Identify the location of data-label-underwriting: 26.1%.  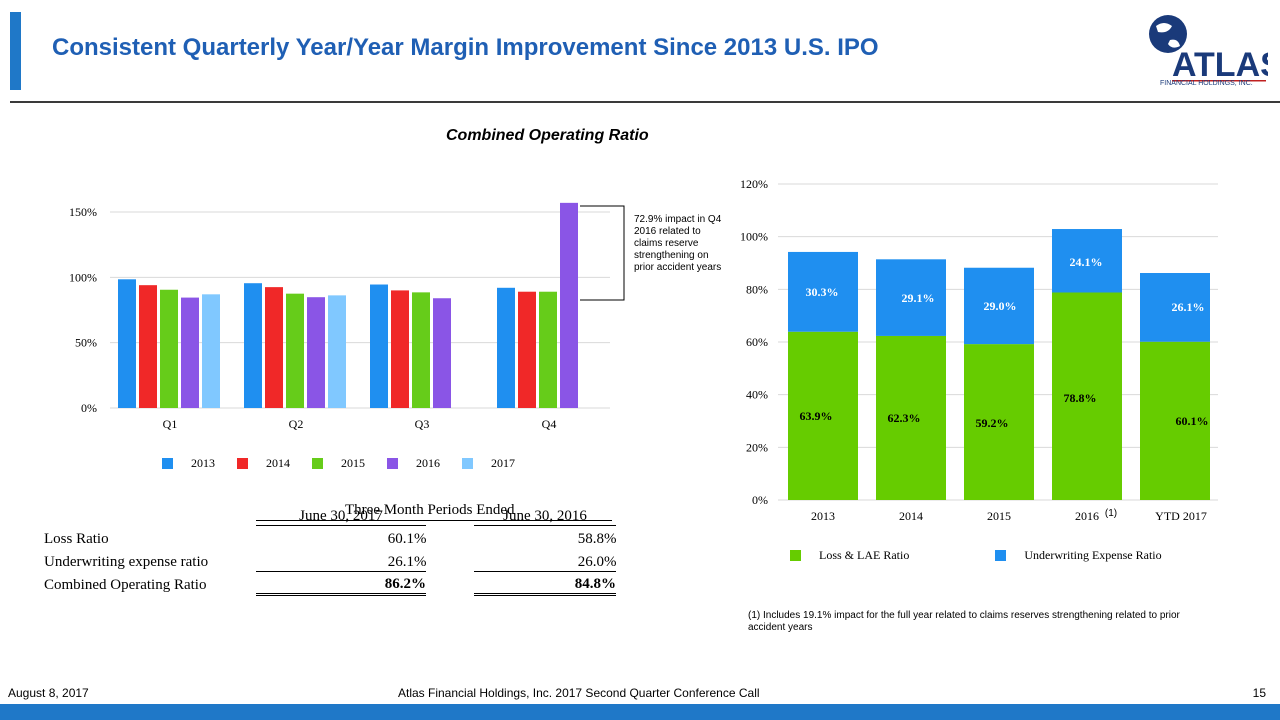
(1188, 307).